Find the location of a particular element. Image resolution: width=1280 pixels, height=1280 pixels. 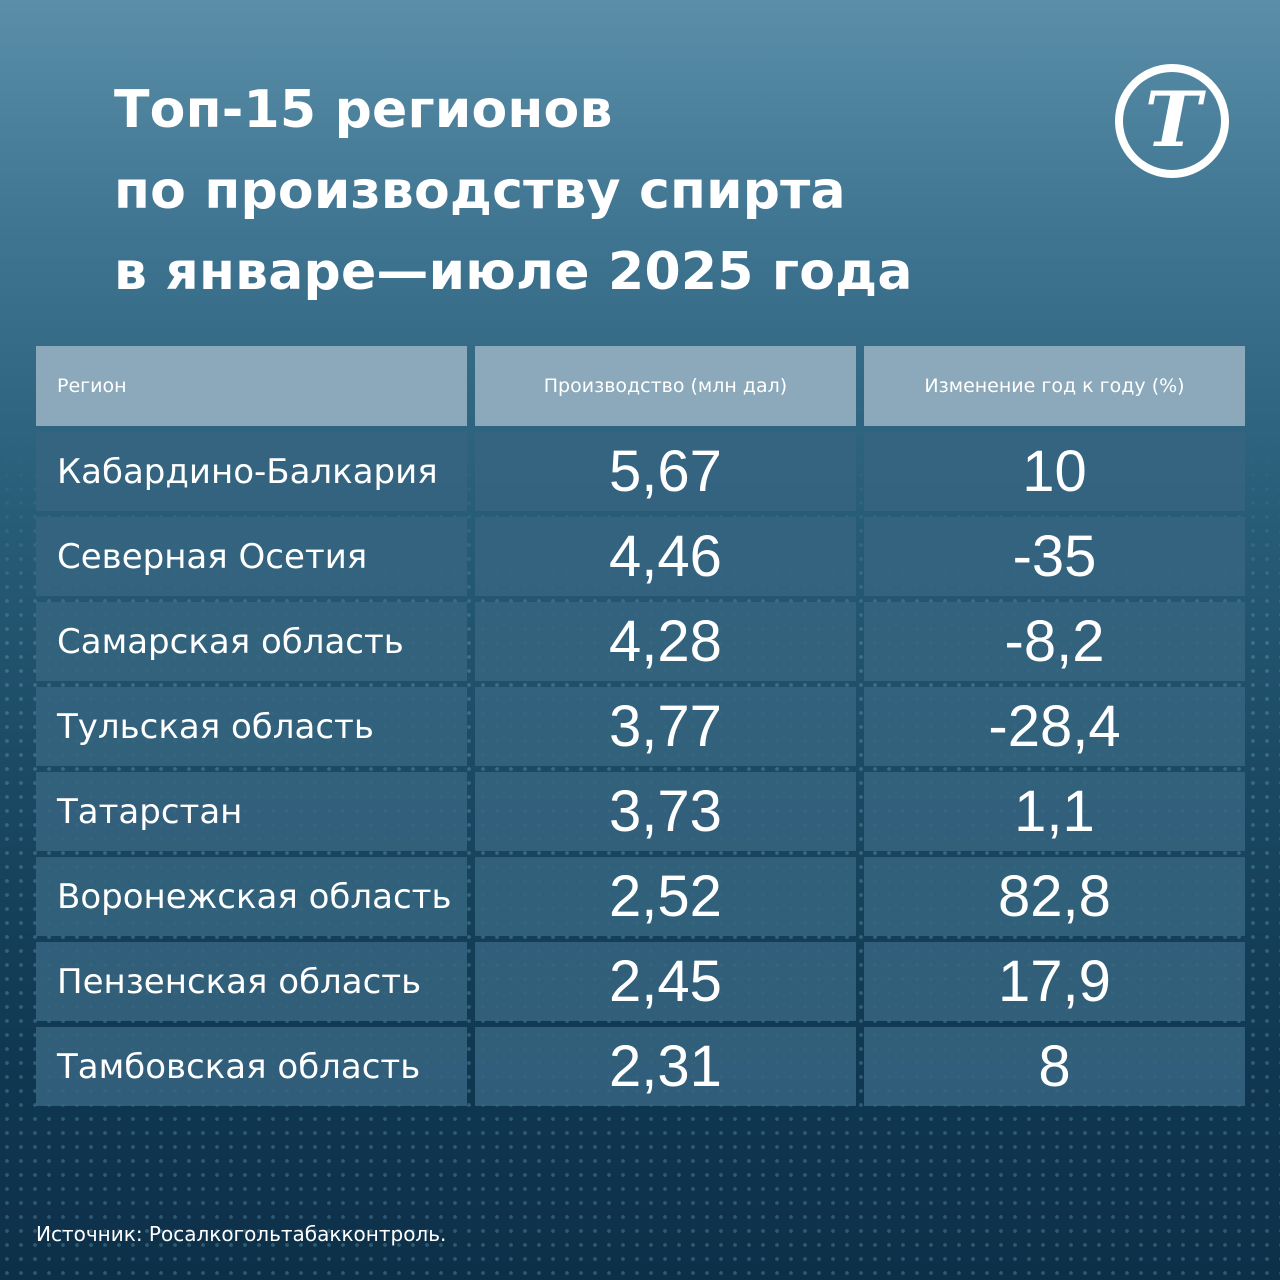

cell-production: 2,45 is located at coordinates (665, 981).